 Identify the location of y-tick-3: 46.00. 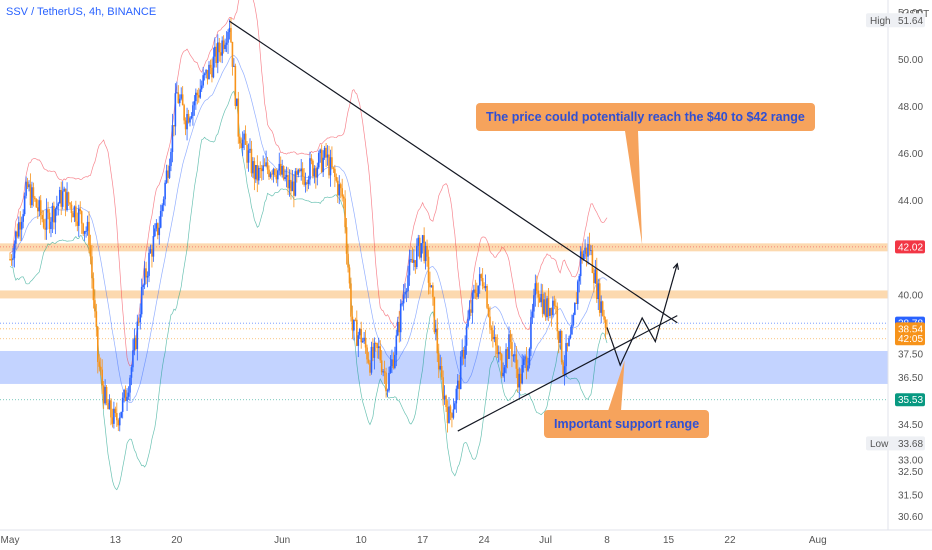
(910, 154).